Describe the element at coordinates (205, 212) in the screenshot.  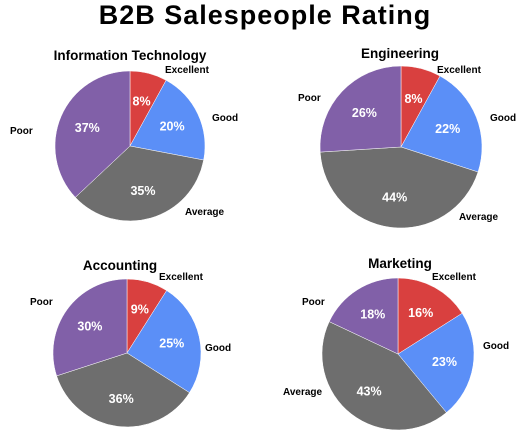
I see `pie-0-category-label-average: Average` at that location.